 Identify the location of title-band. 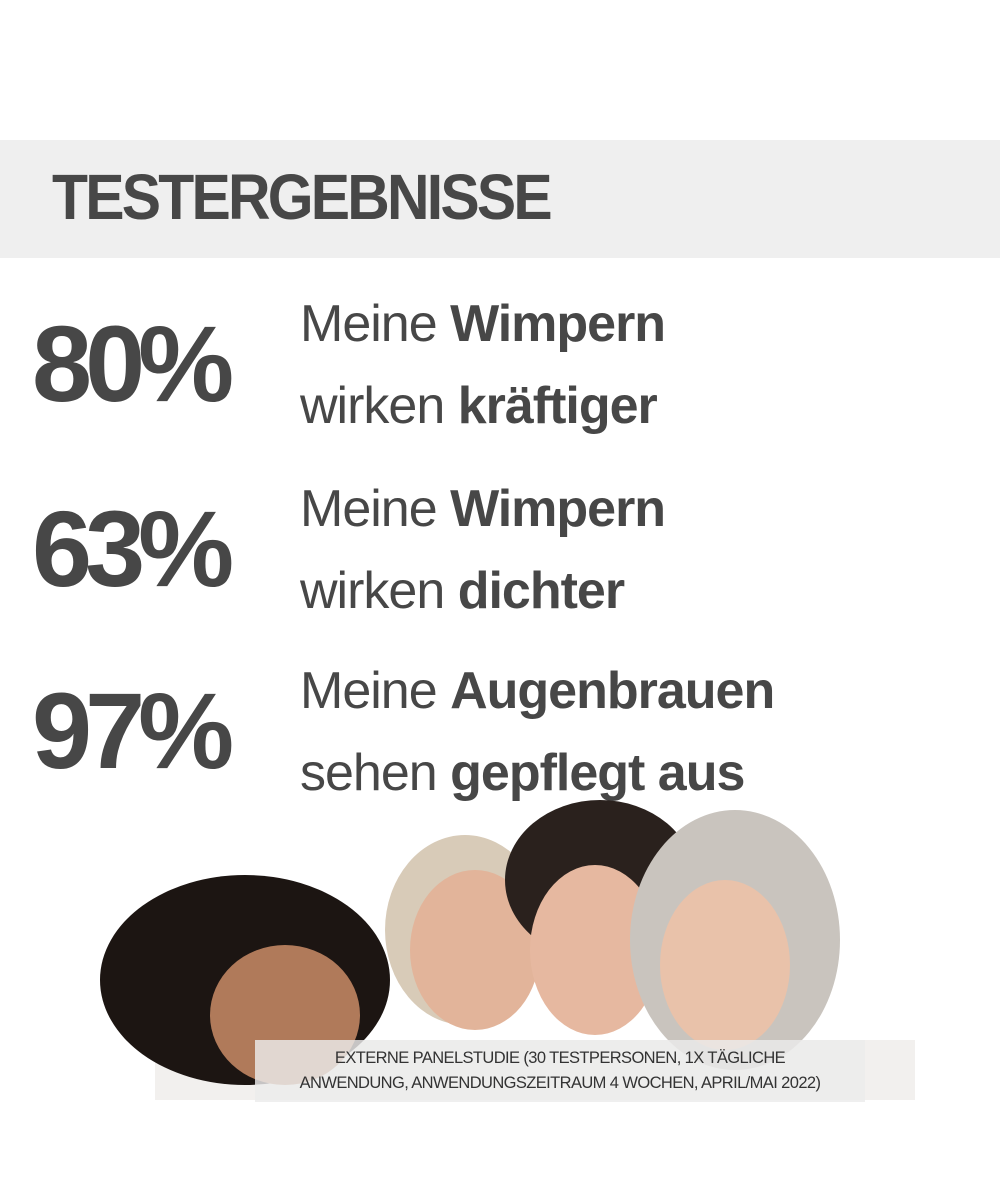
(500, 199).